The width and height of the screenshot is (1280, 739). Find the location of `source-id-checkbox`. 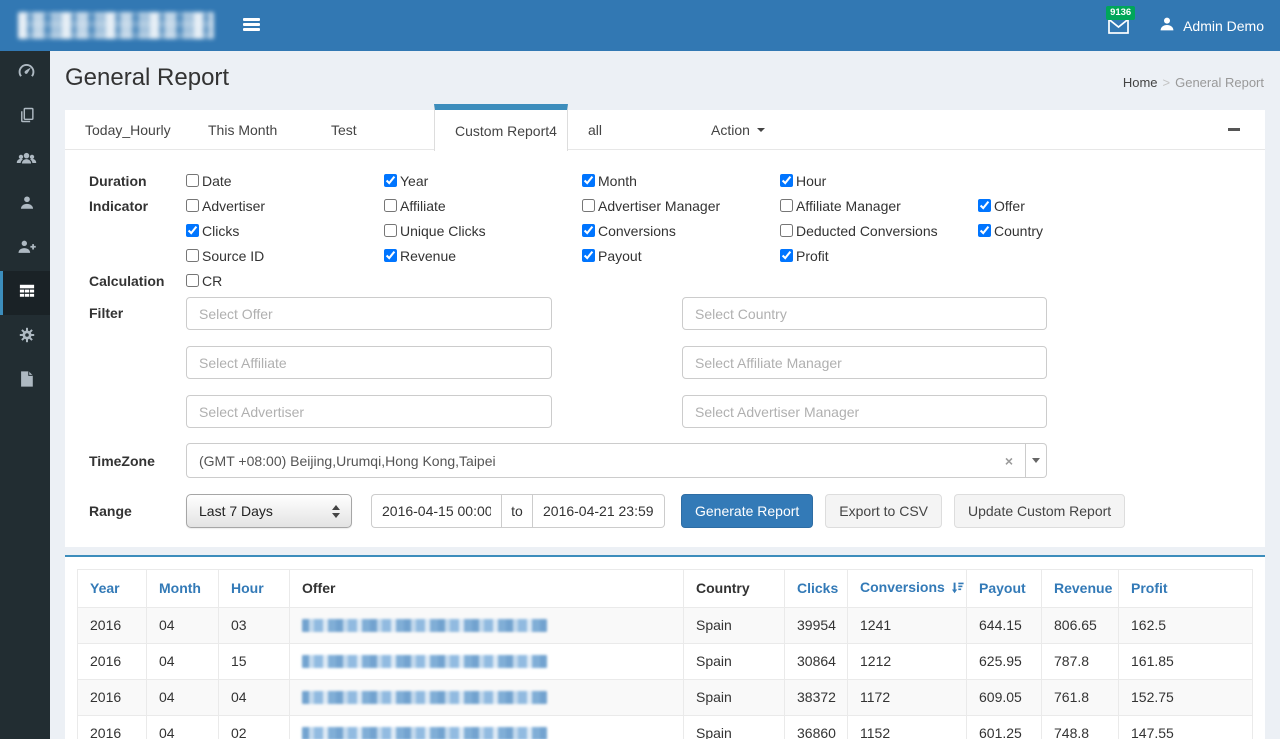

source-id-checkbox is located at coordinates (192, 255).